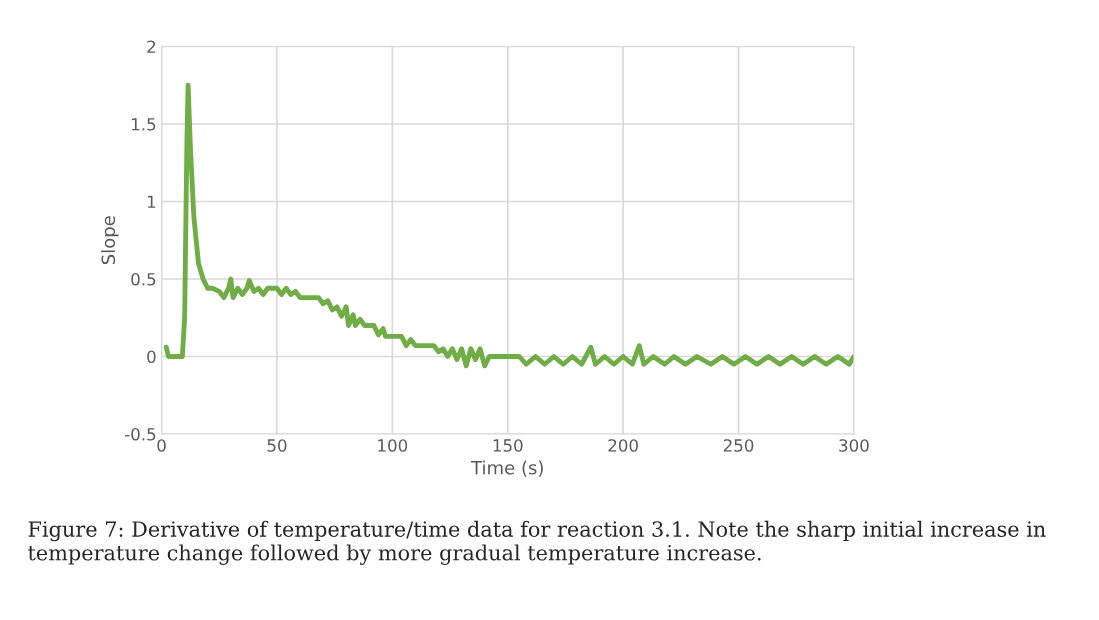 This screenshot has height=620, width=1099. What do you see at coordinates (143, 279) in the screenshot?
I see `y-tick-label: 0.5` at bounding box center [143, 279].